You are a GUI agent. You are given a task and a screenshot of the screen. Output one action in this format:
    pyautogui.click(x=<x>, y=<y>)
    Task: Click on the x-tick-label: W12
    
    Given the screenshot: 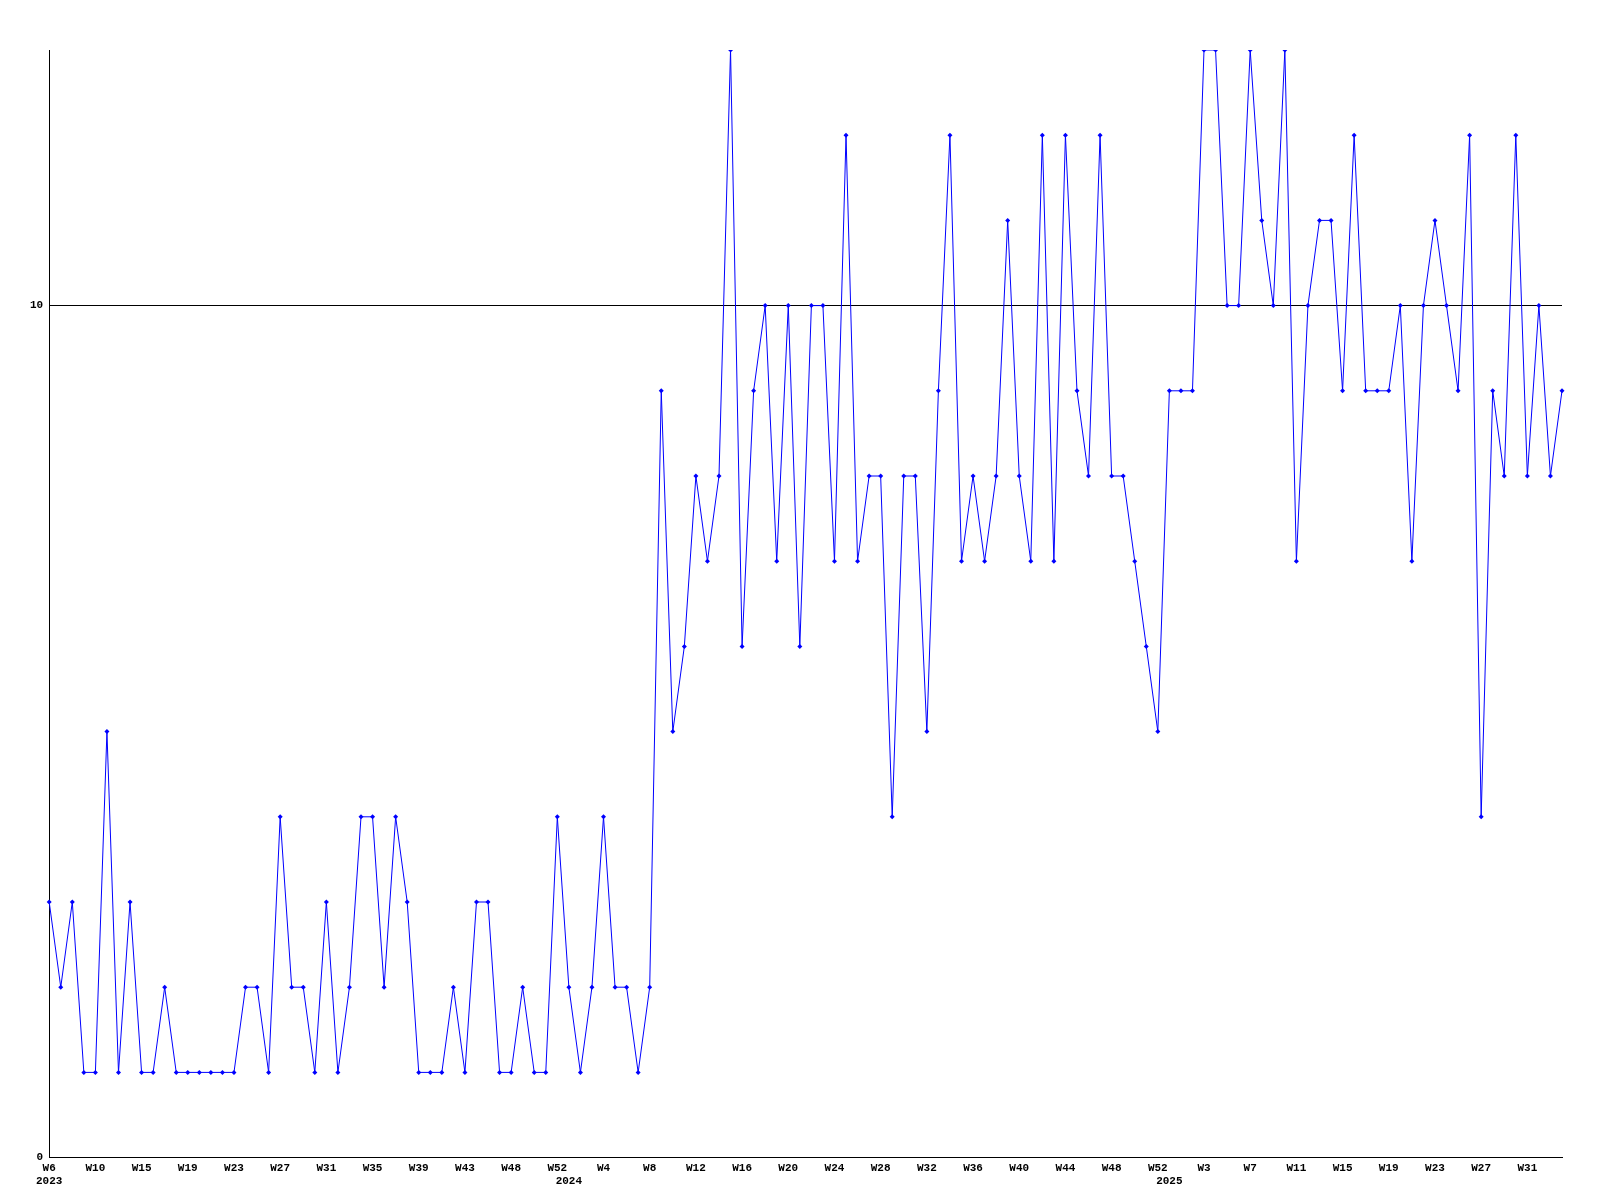 What is the action you would take?
    pyautogui.click(x=695, y=1167)
    